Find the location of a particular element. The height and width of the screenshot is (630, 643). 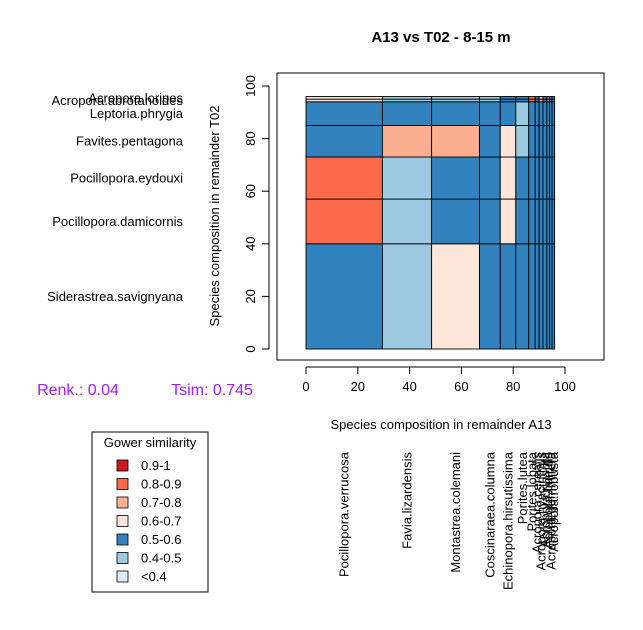

y-category-label: Leptoria.phrygia is located at coordinates (137, 113).